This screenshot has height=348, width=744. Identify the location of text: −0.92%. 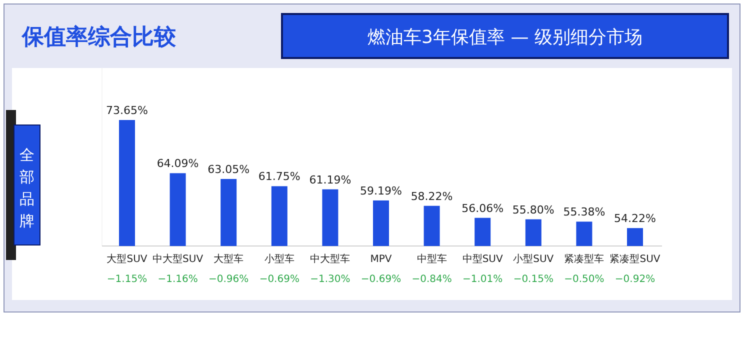
(635, 279).